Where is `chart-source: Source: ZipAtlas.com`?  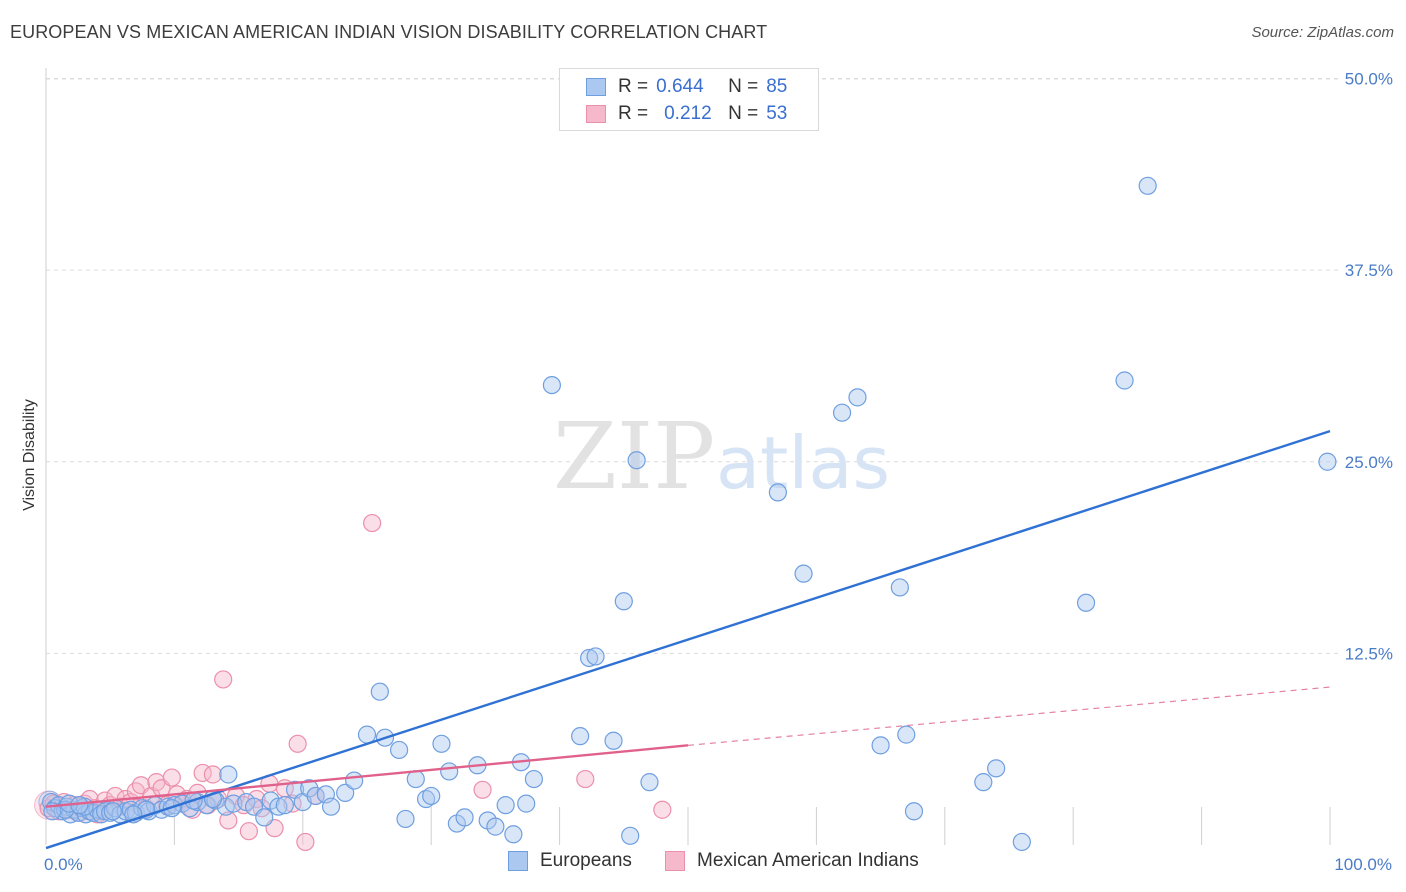 chart-source: Source: ZipAtlas.com is located at coordinates (1322, 32).